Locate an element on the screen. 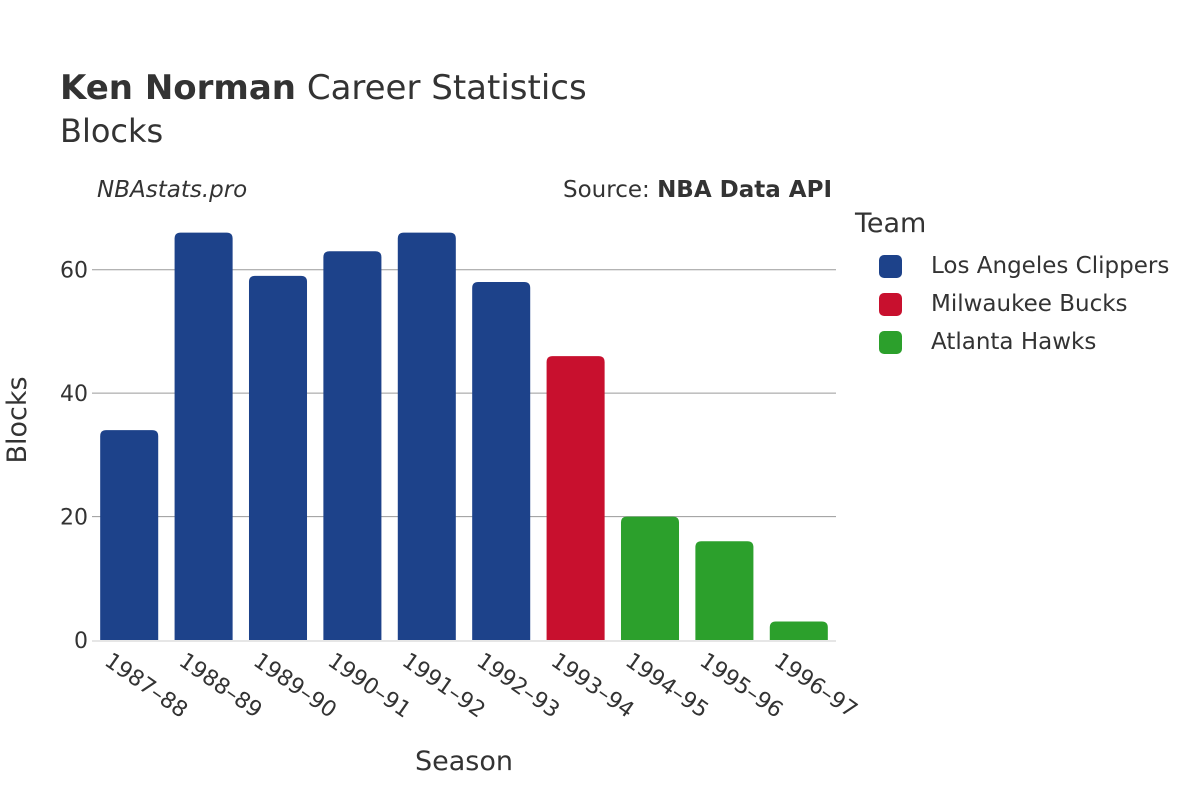  legend-label: Los Angeles Clippers is located at coordinates (1050, 266).